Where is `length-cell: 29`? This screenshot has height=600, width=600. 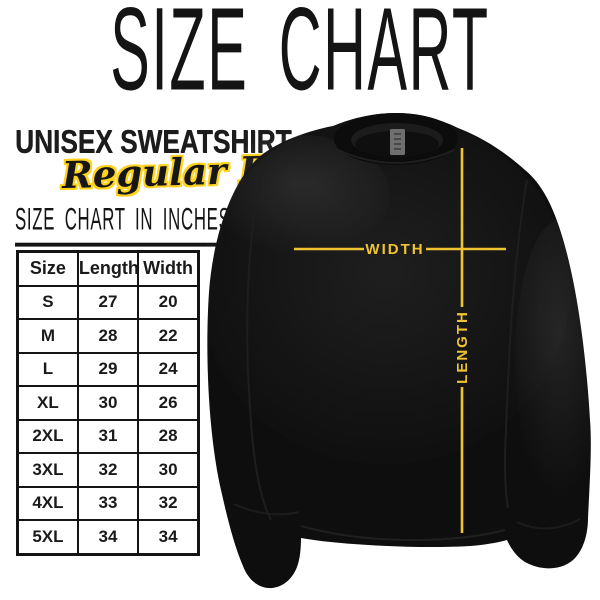
length-cell: 29 is located at coordinates (108, 369).